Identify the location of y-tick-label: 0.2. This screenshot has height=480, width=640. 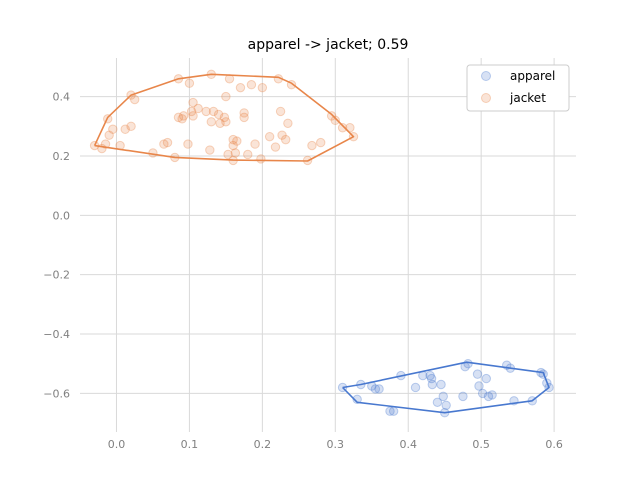
(62, 156).